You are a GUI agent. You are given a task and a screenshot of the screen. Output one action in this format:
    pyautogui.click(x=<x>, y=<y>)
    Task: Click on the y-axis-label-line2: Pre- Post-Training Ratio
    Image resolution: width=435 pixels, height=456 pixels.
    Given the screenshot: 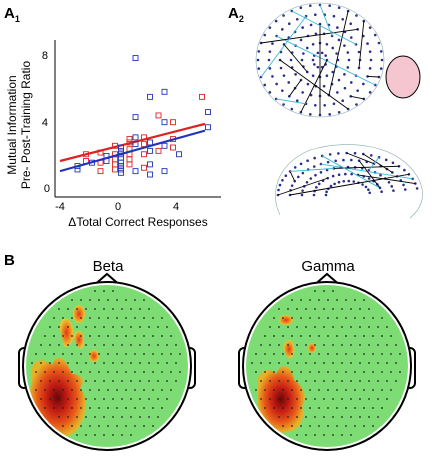 What is the action you would take?
    pyautogui.click(x=26, y=125)
    